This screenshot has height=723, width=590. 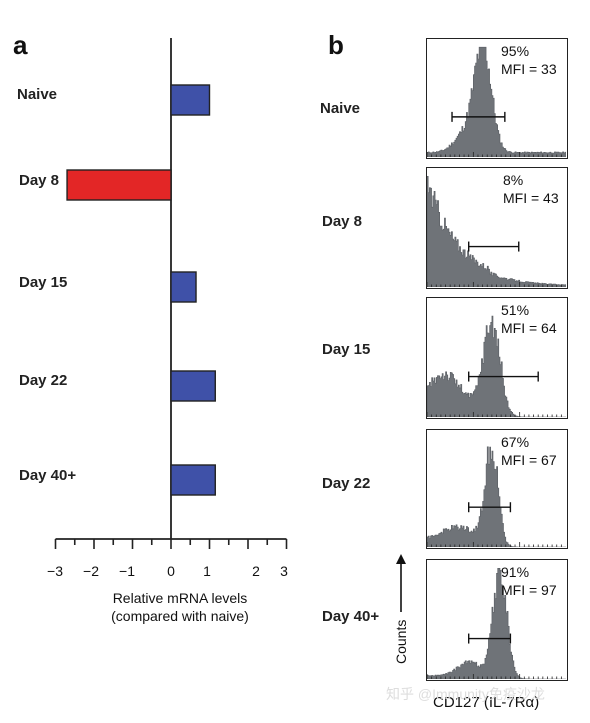 What do you see at coordinates (39, 180) in the screenshot?
I see `bar-row-label-day8: Day 8` at bounding box center [39, 180].